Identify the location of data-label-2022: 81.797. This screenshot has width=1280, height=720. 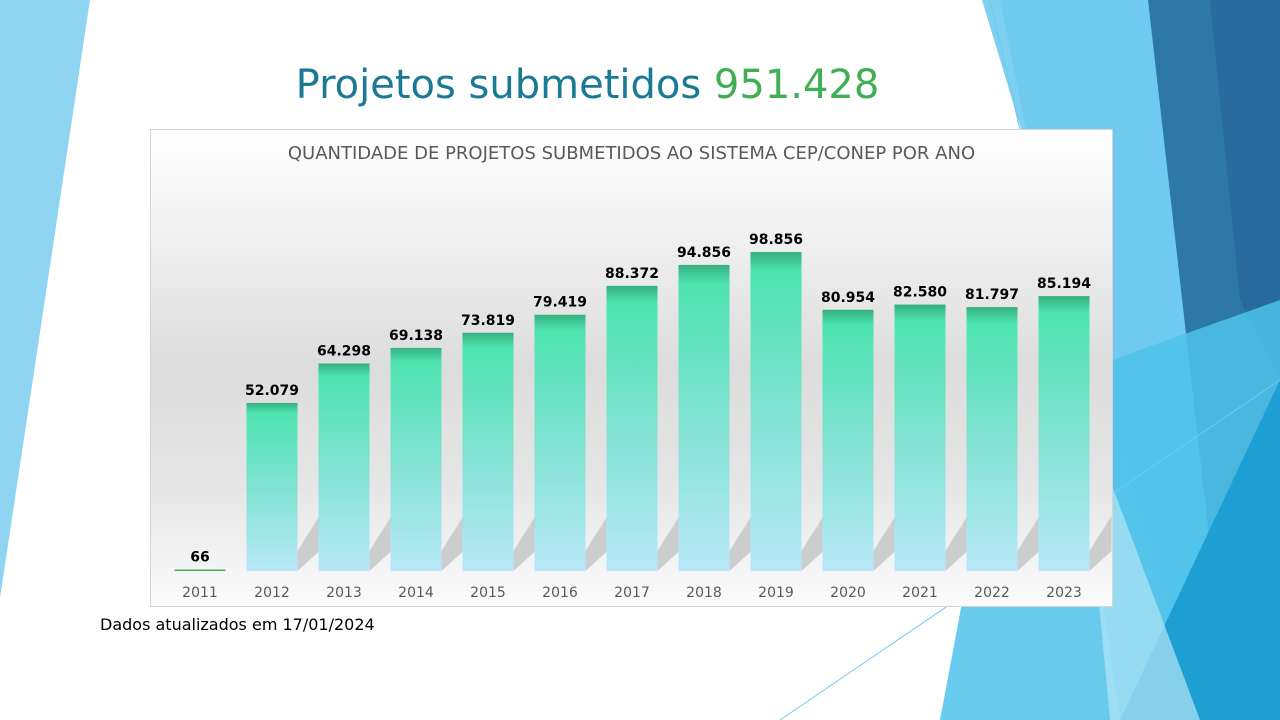
(992, 295).